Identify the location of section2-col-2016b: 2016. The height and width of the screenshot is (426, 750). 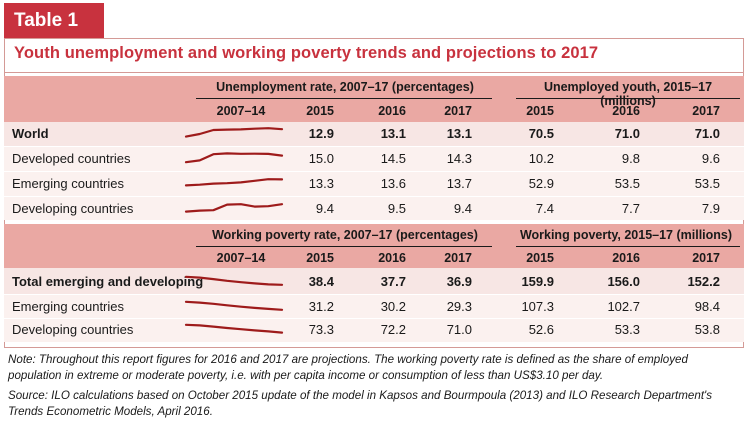
(626, 258).